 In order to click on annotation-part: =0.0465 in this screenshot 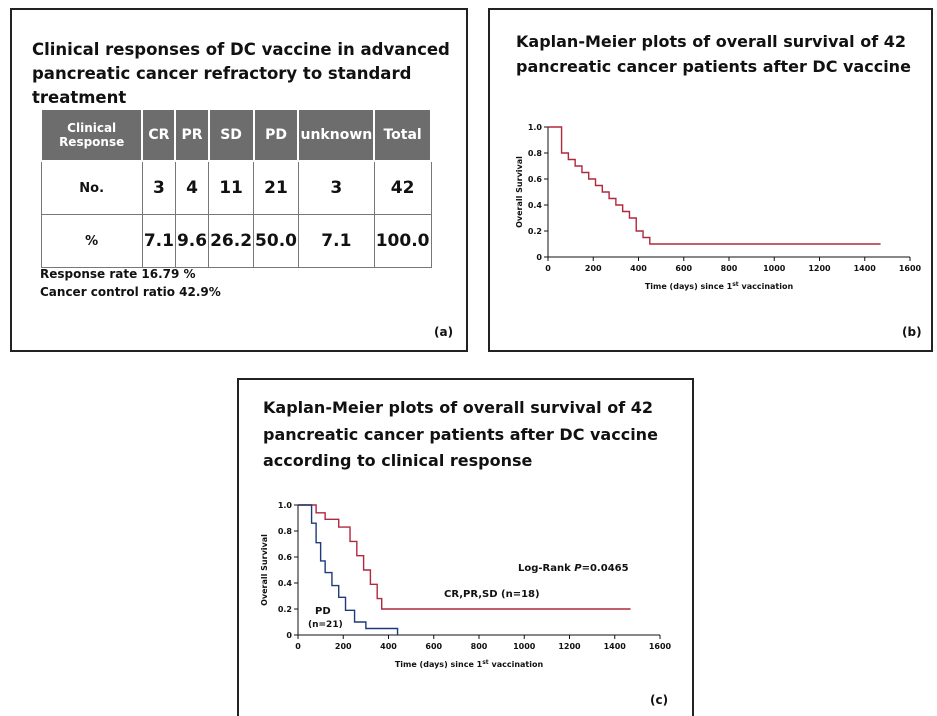, I will do `click(605, 568)`.